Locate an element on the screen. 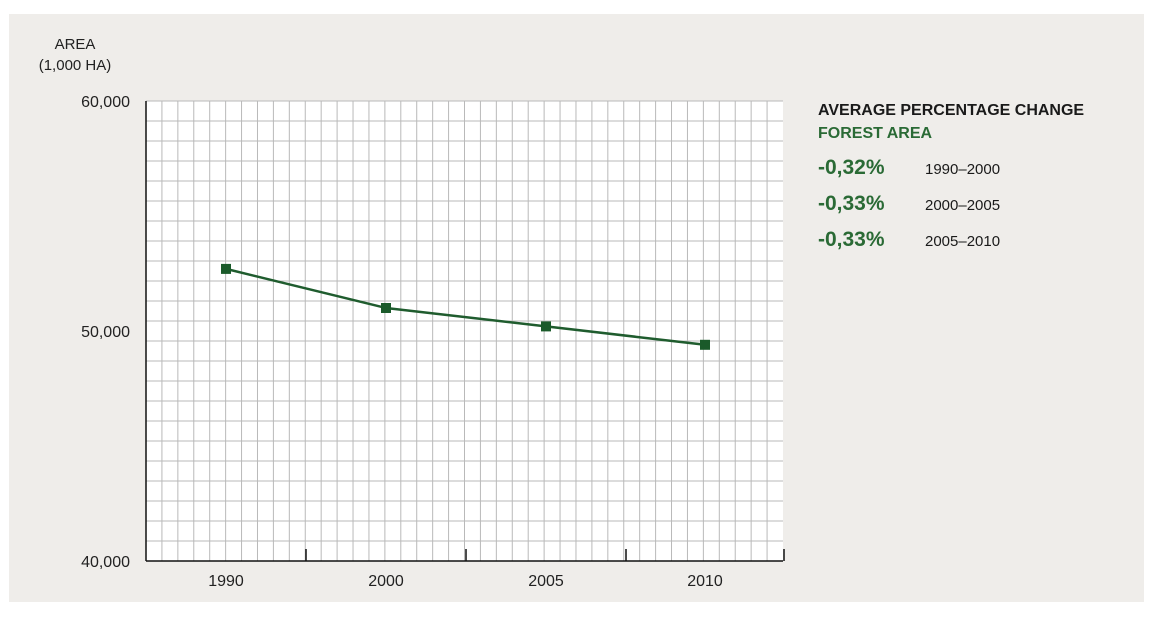 The width and height of the screenshot is (1153, 617). legend-value: -0,32% is located at coordinates (851, 167).